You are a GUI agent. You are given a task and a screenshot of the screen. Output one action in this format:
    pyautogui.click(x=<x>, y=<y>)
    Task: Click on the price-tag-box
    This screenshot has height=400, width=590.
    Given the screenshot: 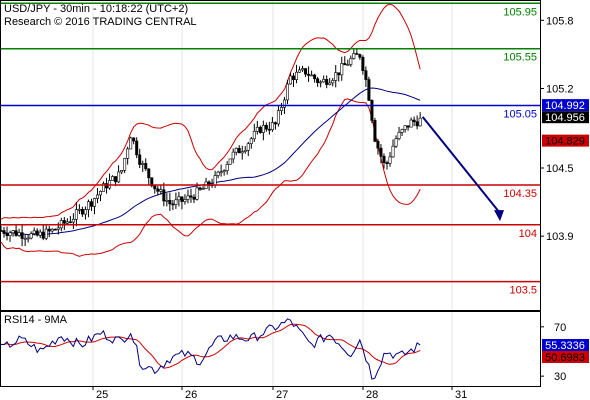 What is the action you would take?
    pyautogui.click(x=565, y=105)
    